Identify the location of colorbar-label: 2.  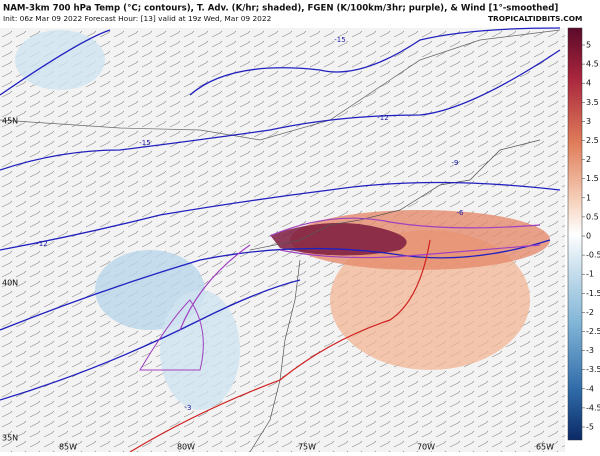
(588, 159).